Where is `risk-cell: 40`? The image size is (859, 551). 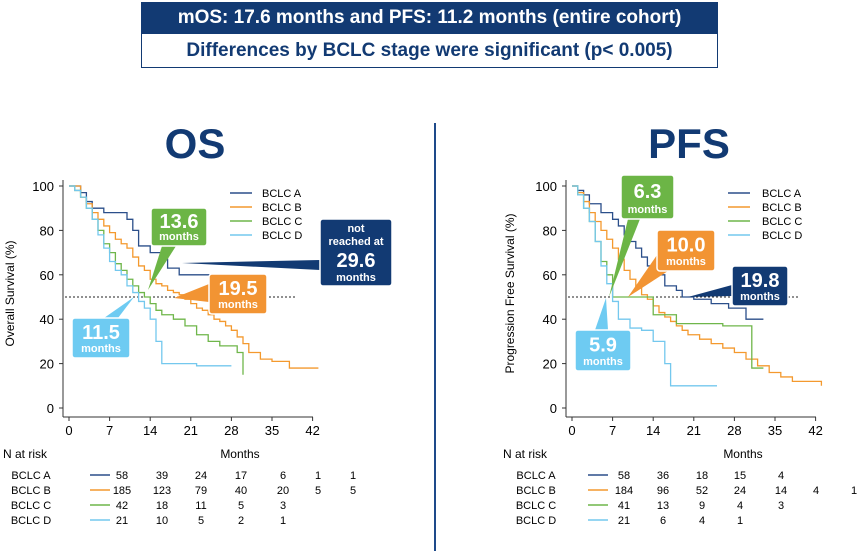
risk-cell: 40 is located at coordinates (241, 491).